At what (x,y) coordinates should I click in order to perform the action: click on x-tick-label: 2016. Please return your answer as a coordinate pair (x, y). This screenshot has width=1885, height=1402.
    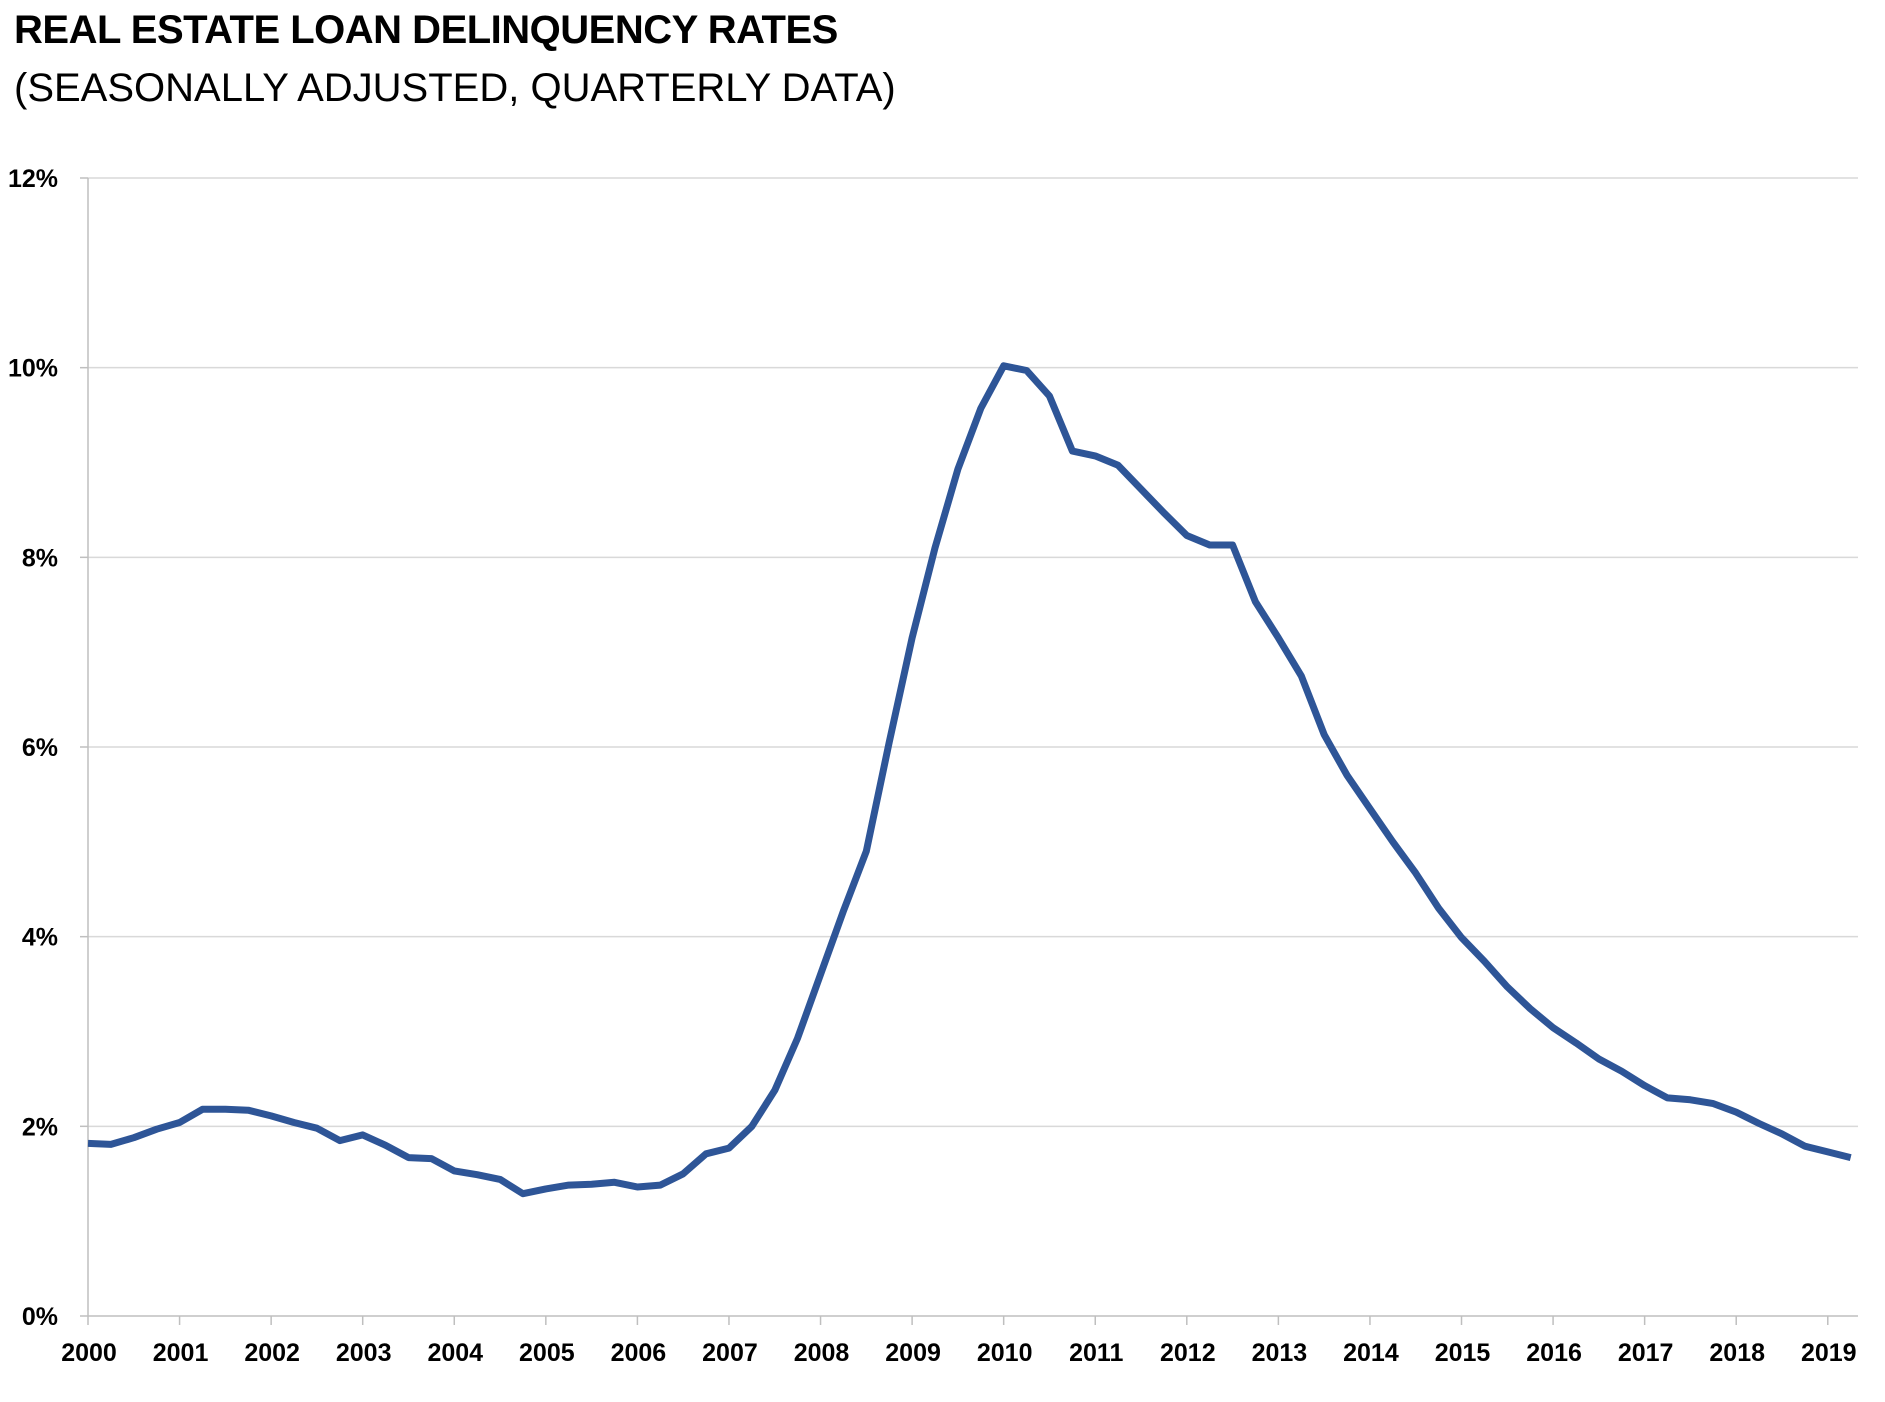
    Looking at the image, I should click on (1554, 1353).